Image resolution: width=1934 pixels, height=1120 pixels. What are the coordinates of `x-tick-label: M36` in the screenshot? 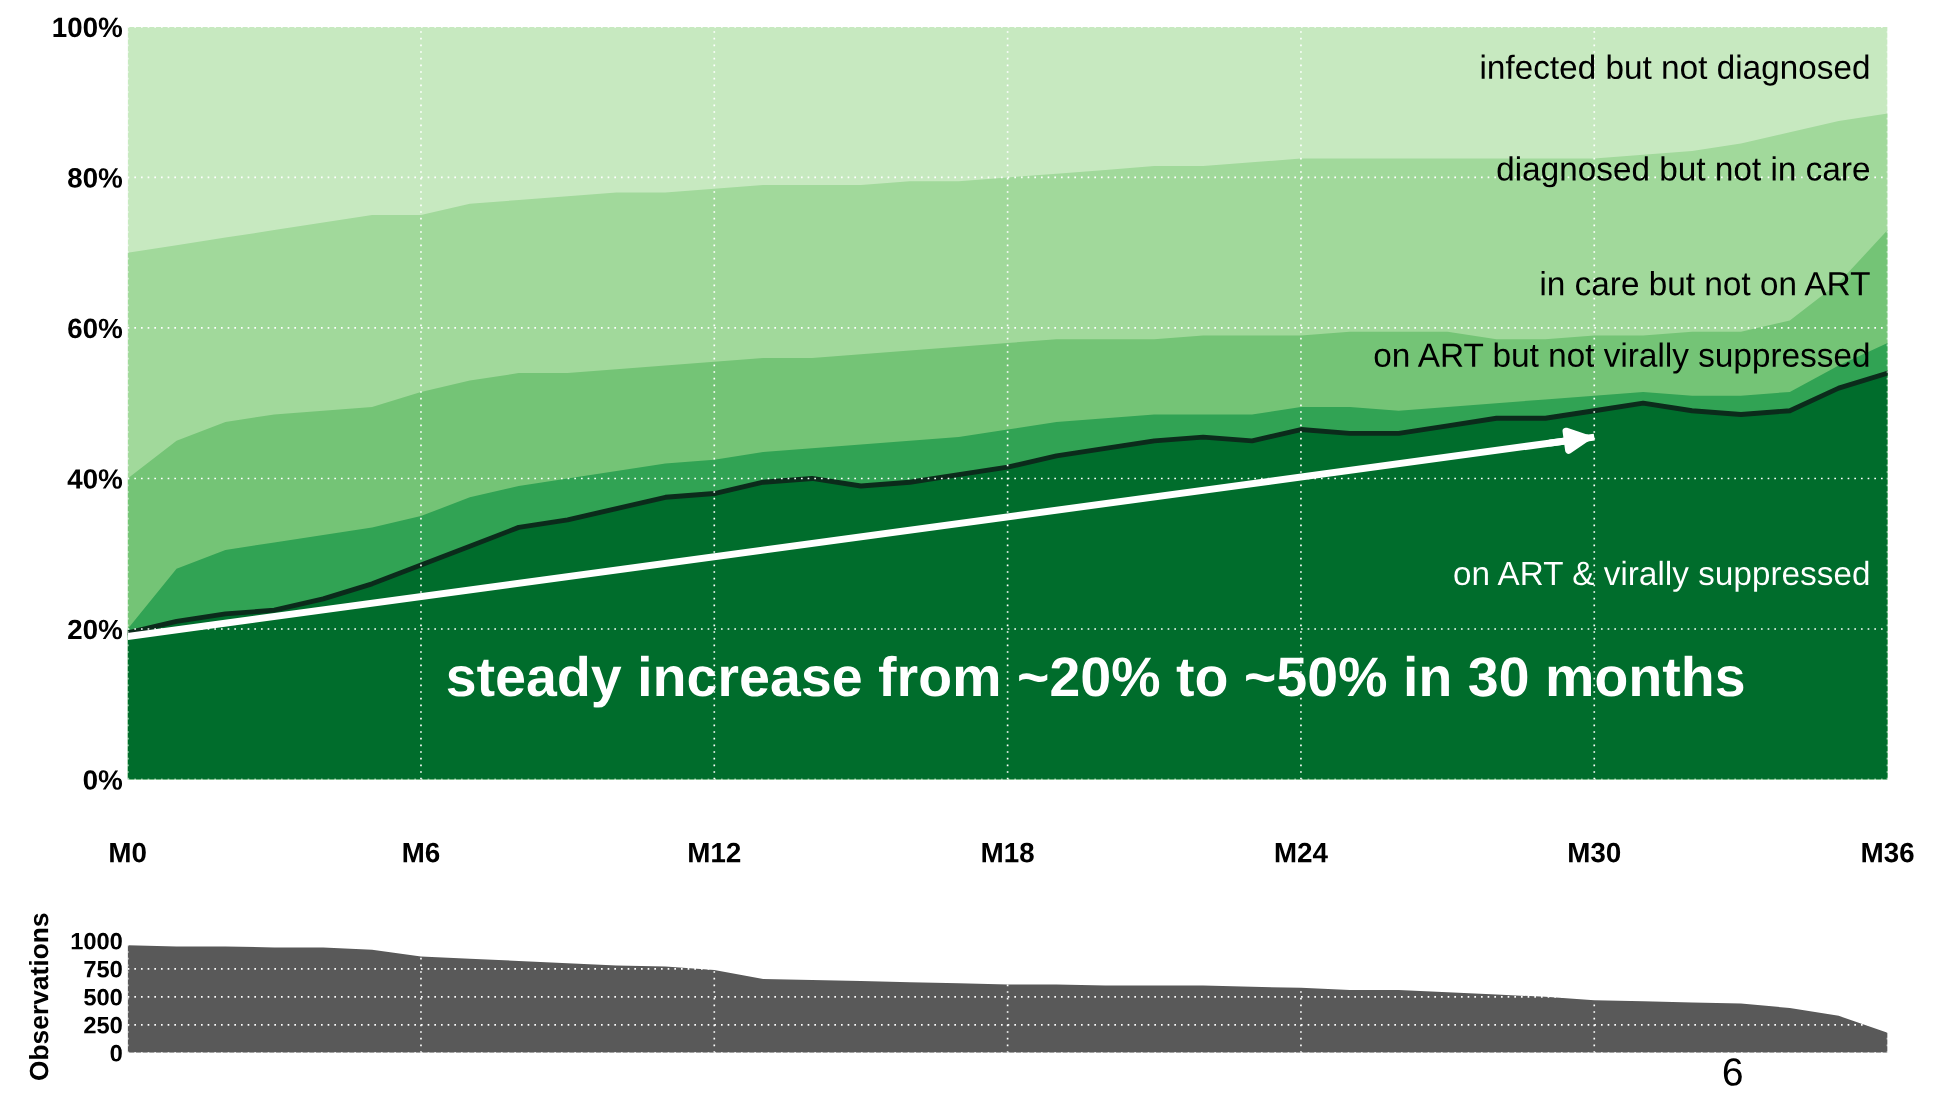 It's located at (1888, 852).